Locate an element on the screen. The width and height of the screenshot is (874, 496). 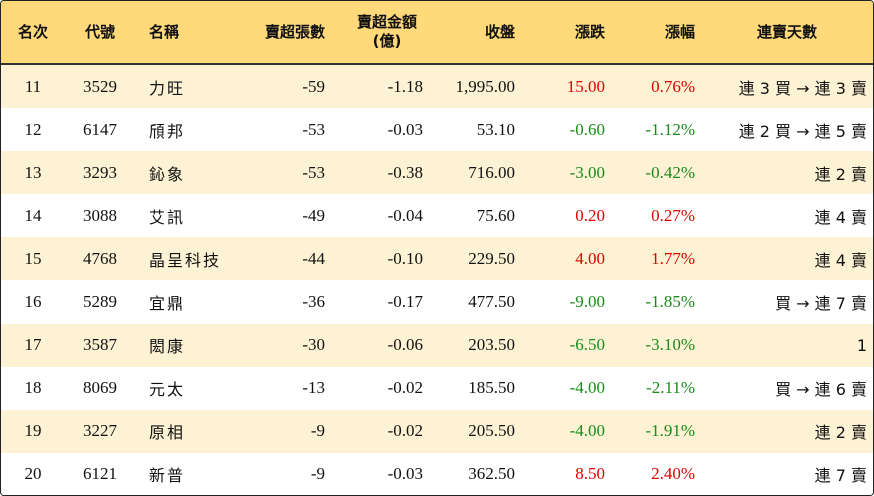
name-cell: 鈊象 is located at coordinates (167, 174).